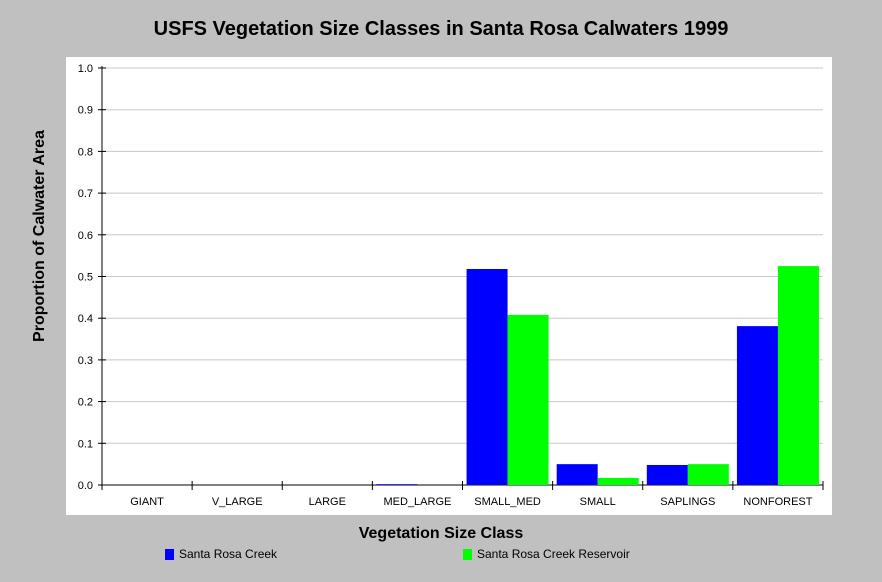 The height and width of the screenshot is (582, 882). Describe the element at coordinates (85, 111) in the screenshot. I see `y-tick-label-9: 0.9` at that location.